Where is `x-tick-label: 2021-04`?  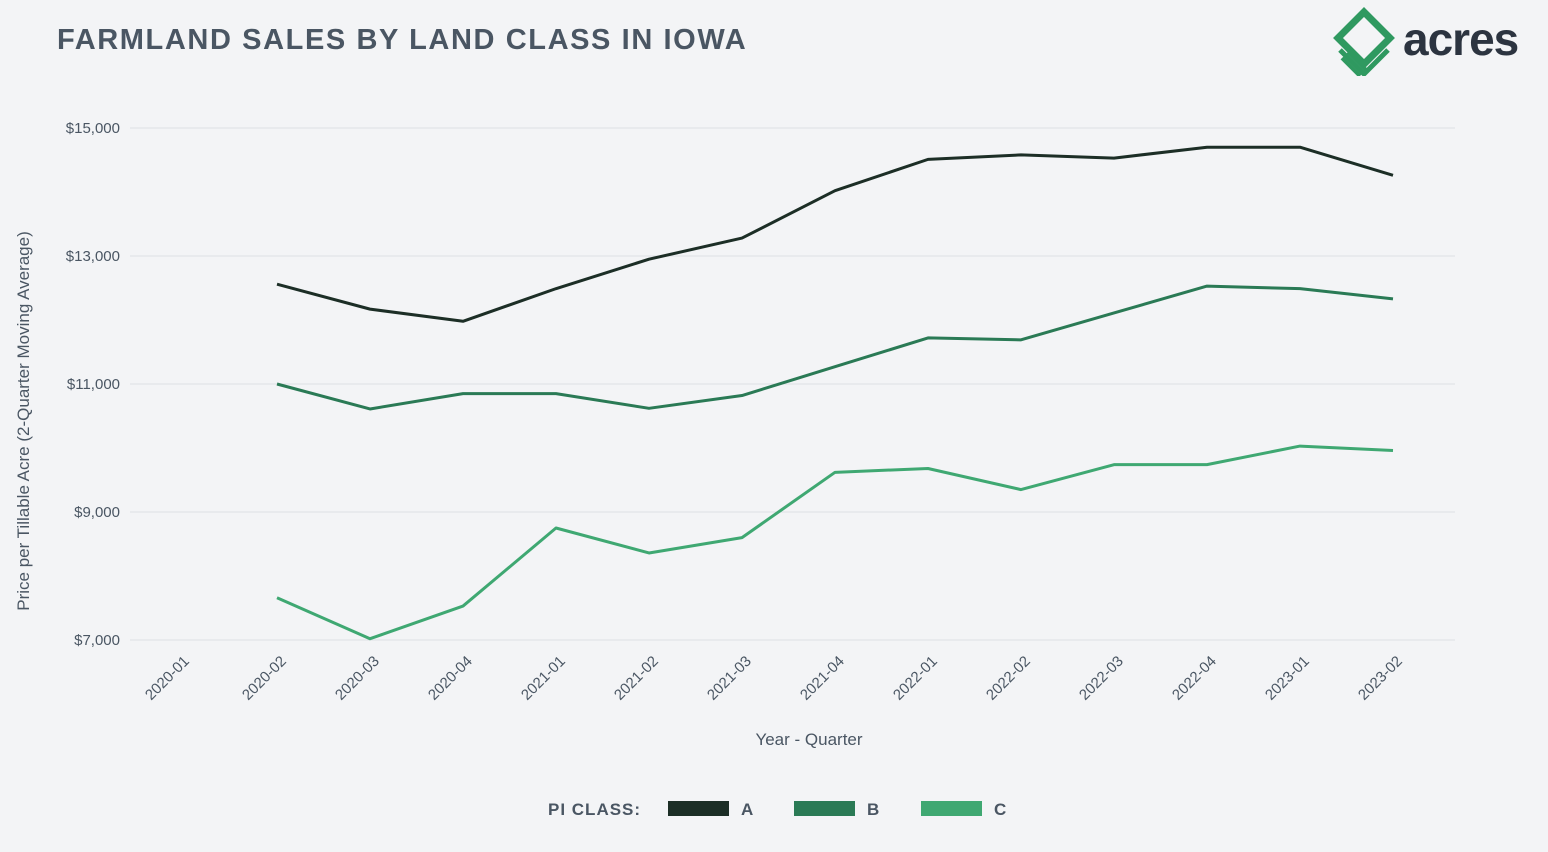
x-tick-label: 2021-04 is located at coordinates (822, 678).